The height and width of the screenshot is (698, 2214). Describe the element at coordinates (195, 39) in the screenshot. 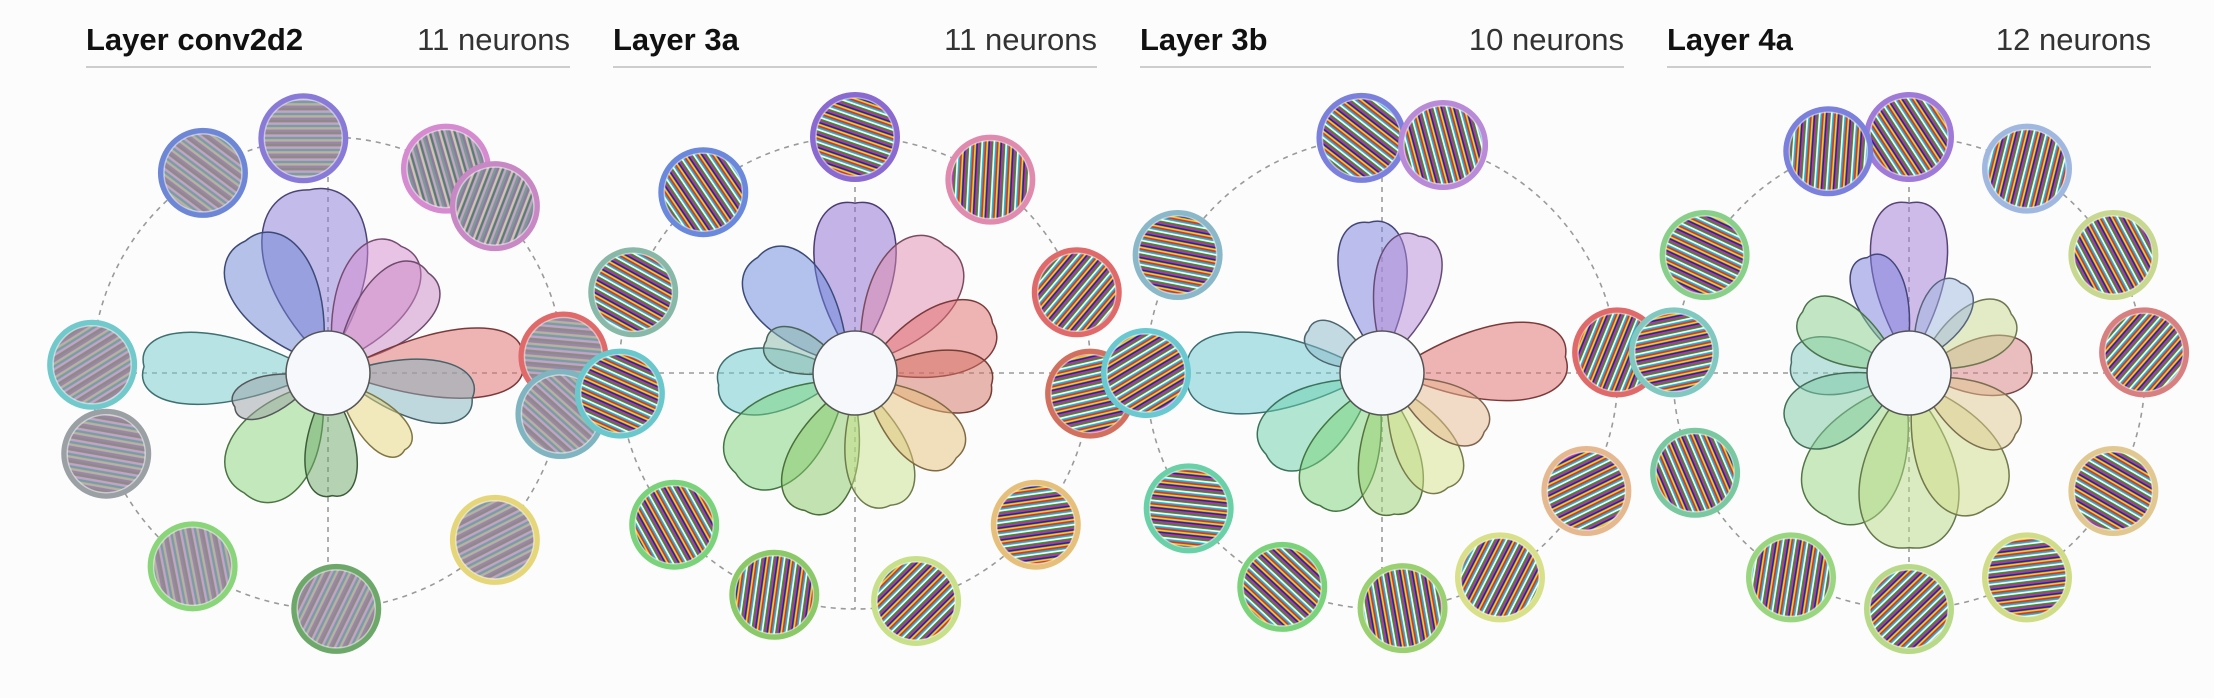

I see `layer-title: Layer conv2d2` at that location.